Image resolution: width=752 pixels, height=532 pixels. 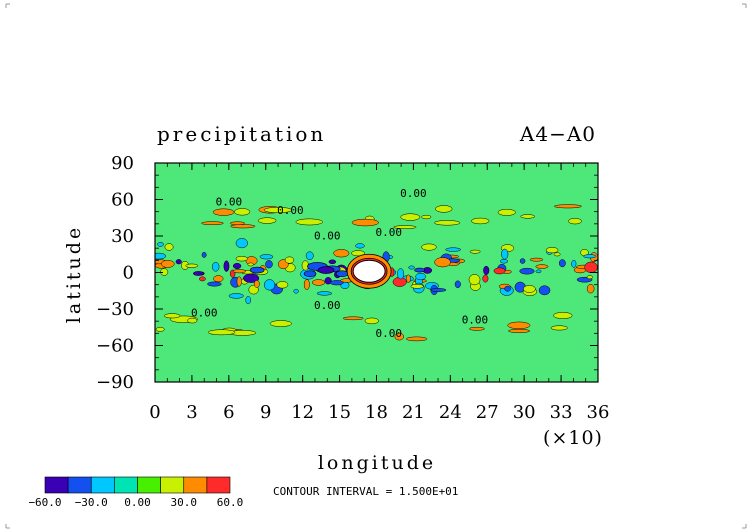 I want to click on colorbar-tick-label: 60.0, so click(x=230, y=502).